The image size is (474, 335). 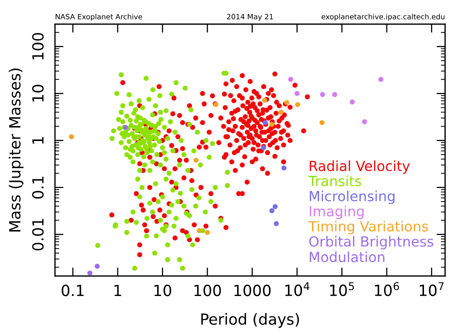 What do you see at coordinates (38, 187) in the screenshot?
I see `y-tick-label: 0.1` at bounding box center [38, 187].